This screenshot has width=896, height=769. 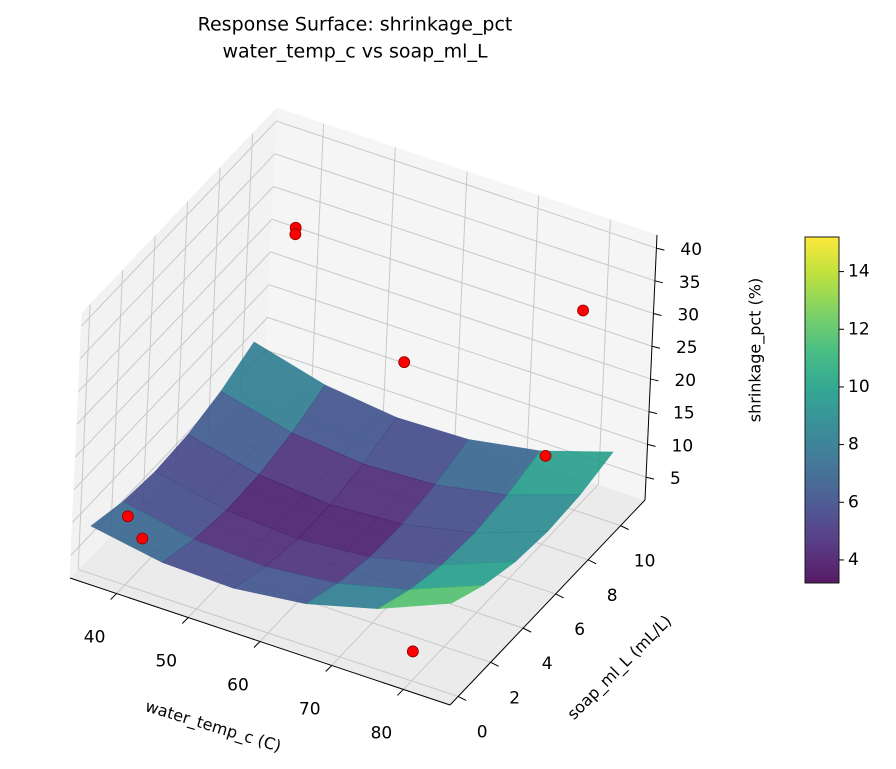 I want to click on y-tick-label: 10, so click(x=645, y=562).